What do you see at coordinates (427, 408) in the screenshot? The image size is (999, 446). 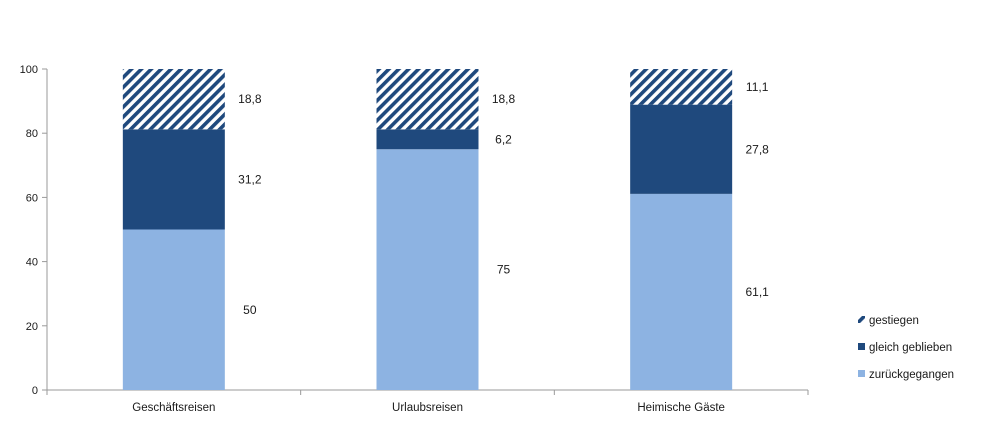 I see `x-category-label: Urlaubsreisen` at bounding box center [427, 408].